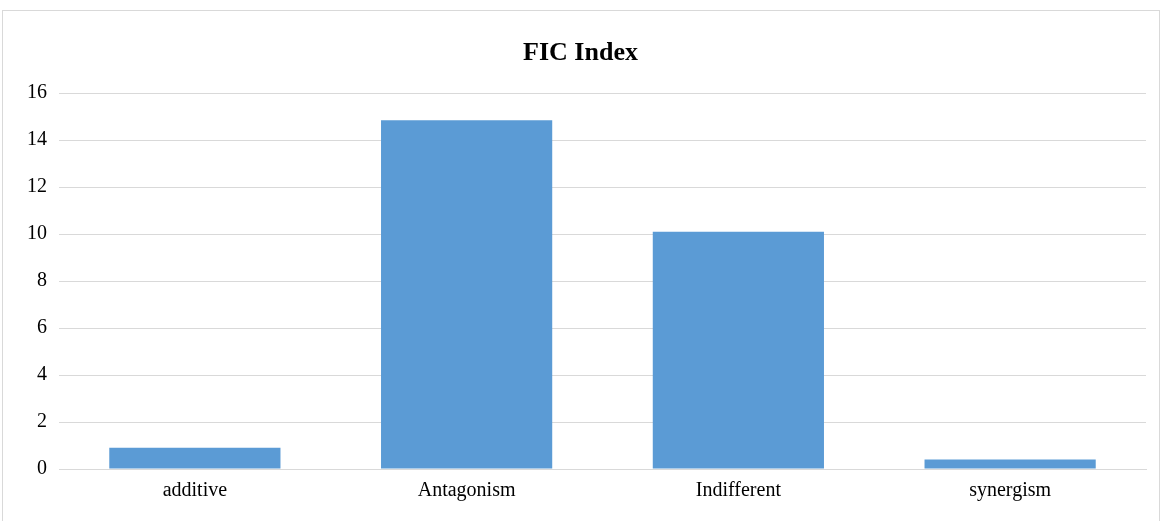 The height and width of the screenshot is (521, 1162). I want to click on y-tick-label: 14, so click(37, 138).